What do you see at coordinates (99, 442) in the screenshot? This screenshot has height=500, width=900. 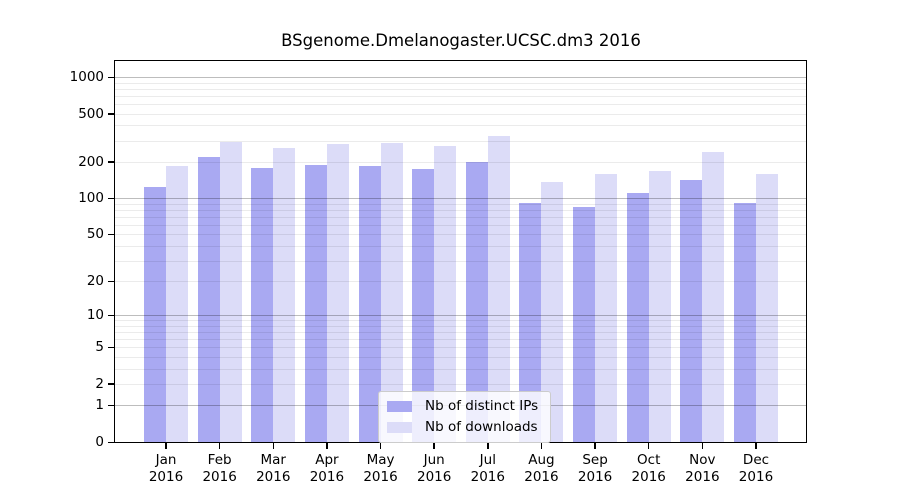 I see `y-tick-label: 0` at bounding box center [99, 442].